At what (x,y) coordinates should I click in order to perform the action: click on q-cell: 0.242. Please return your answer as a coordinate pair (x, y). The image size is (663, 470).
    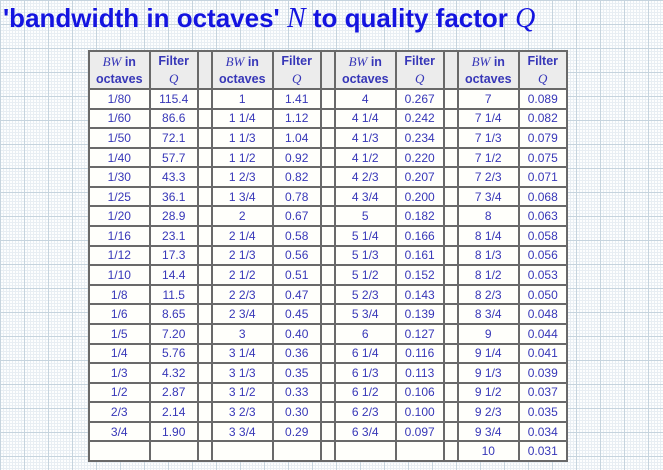
    Looking at the image, I should click on (419, 118).